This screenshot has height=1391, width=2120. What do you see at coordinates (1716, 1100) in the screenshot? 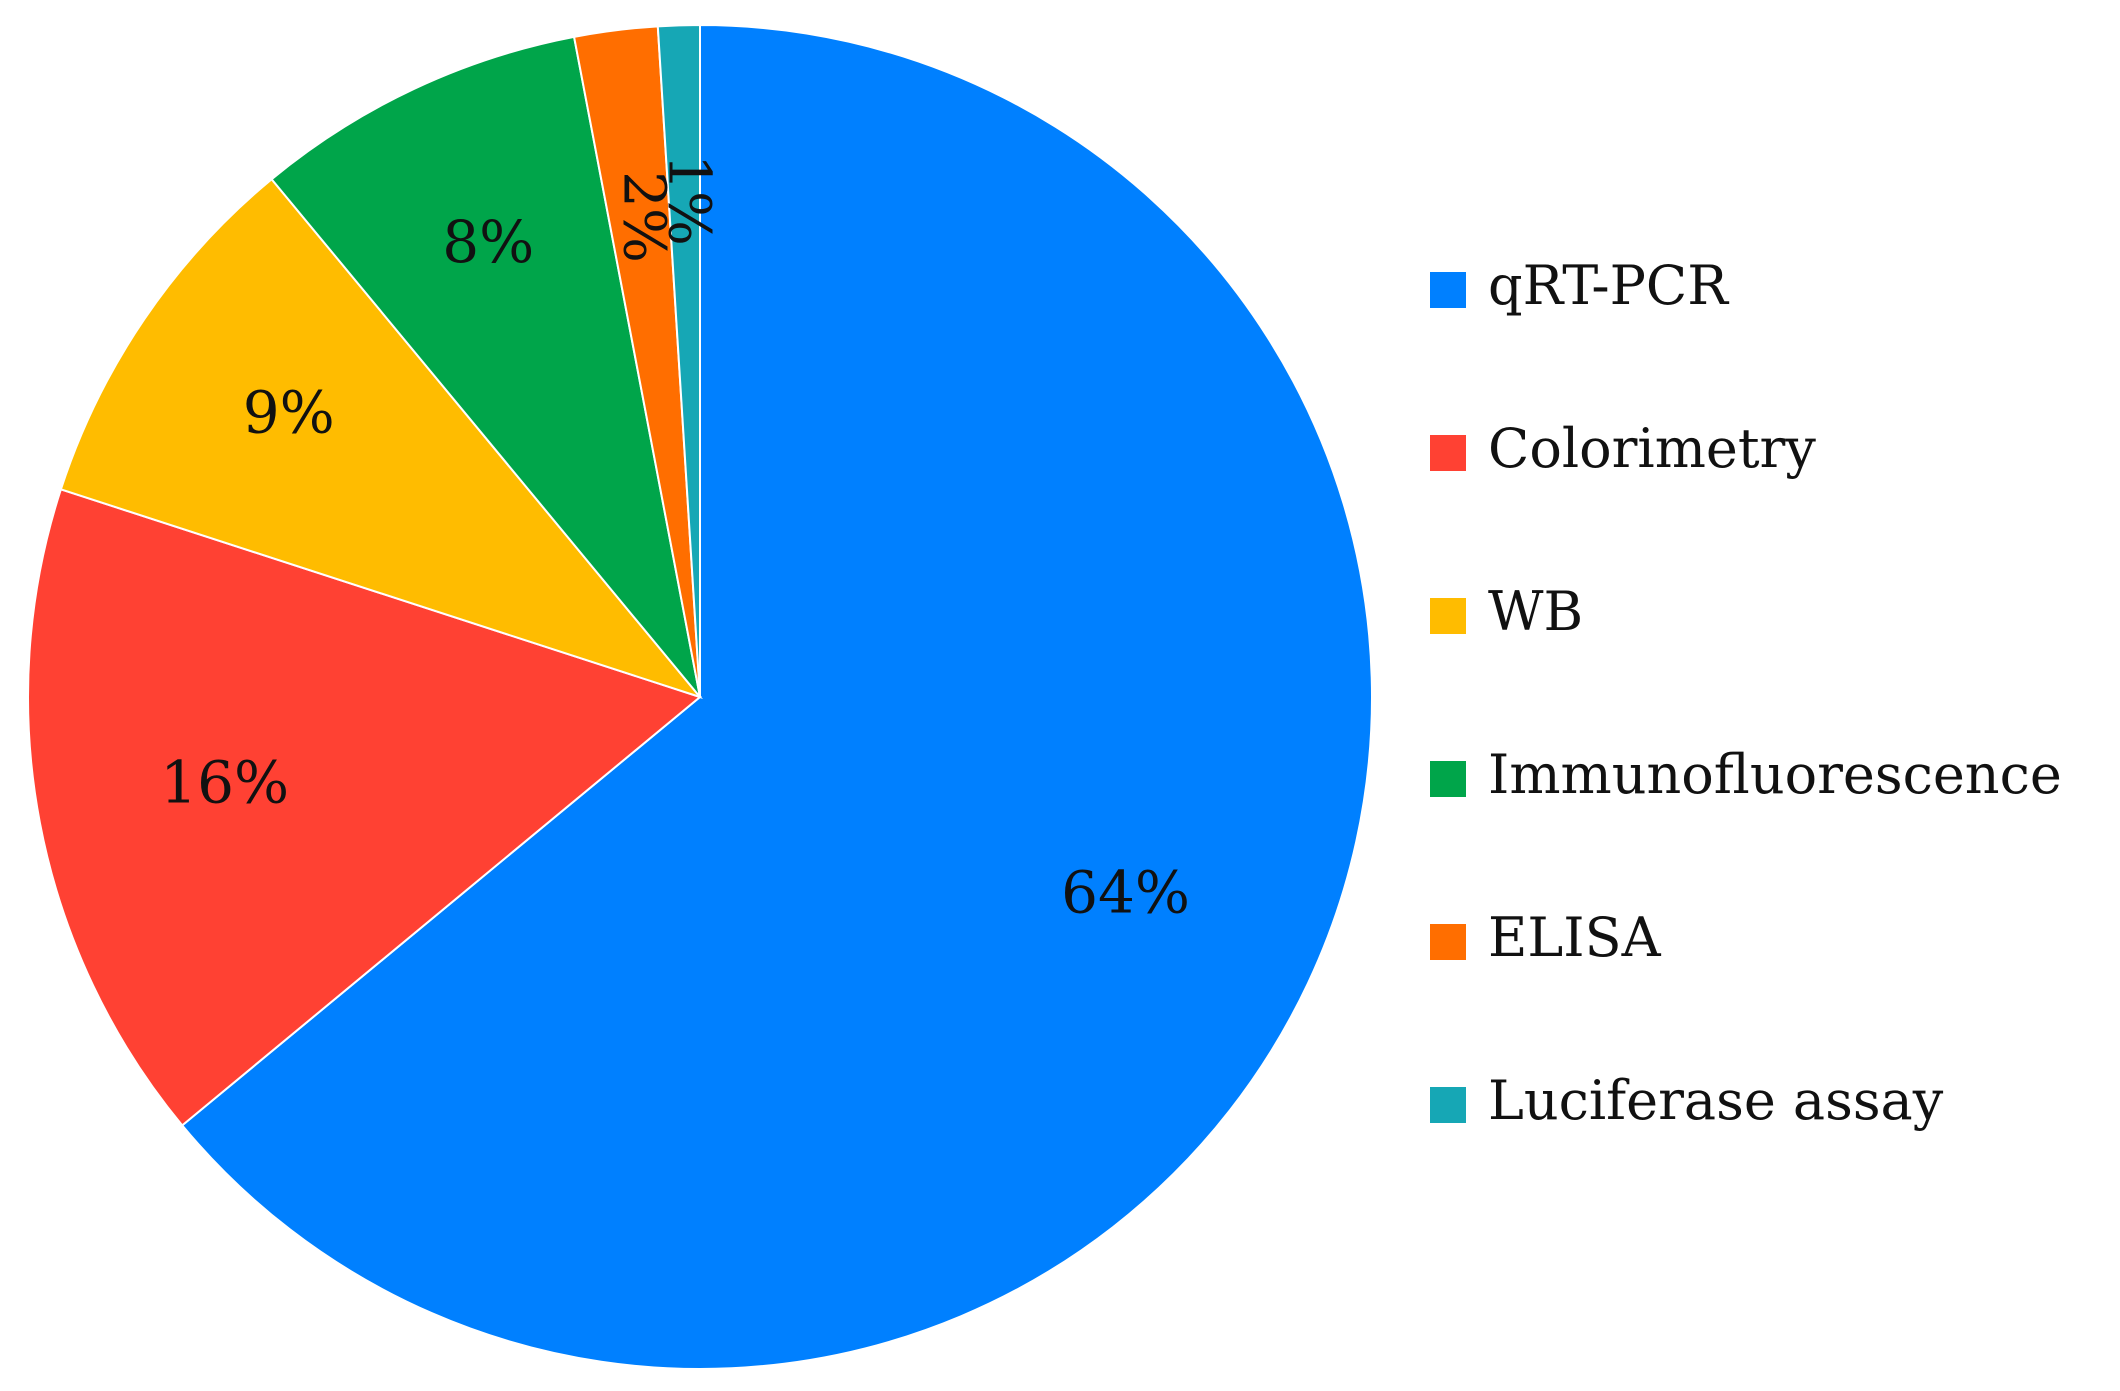
I see `legend-label: Luciferase assay` at bounding box center [1716, 1100].